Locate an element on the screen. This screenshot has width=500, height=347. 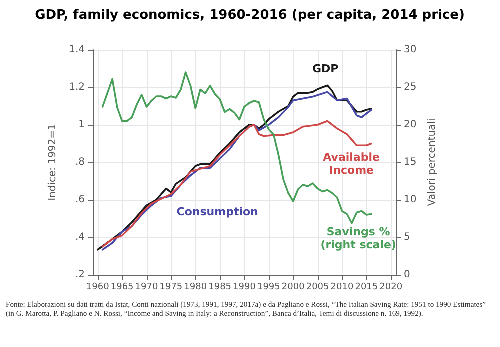
y-tick-label: 1.2 is located at coordinates (77, 87).